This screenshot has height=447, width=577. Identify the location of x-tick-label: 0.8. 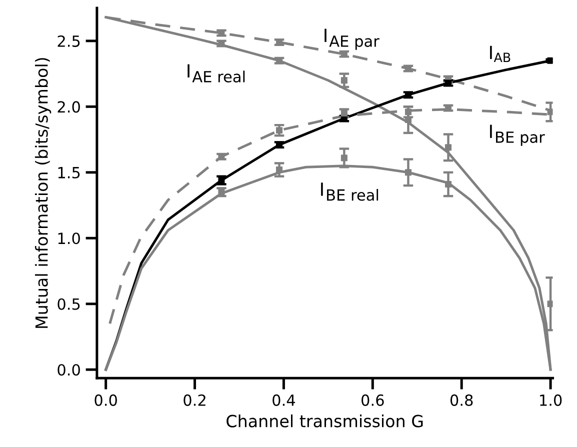
(461, 400).